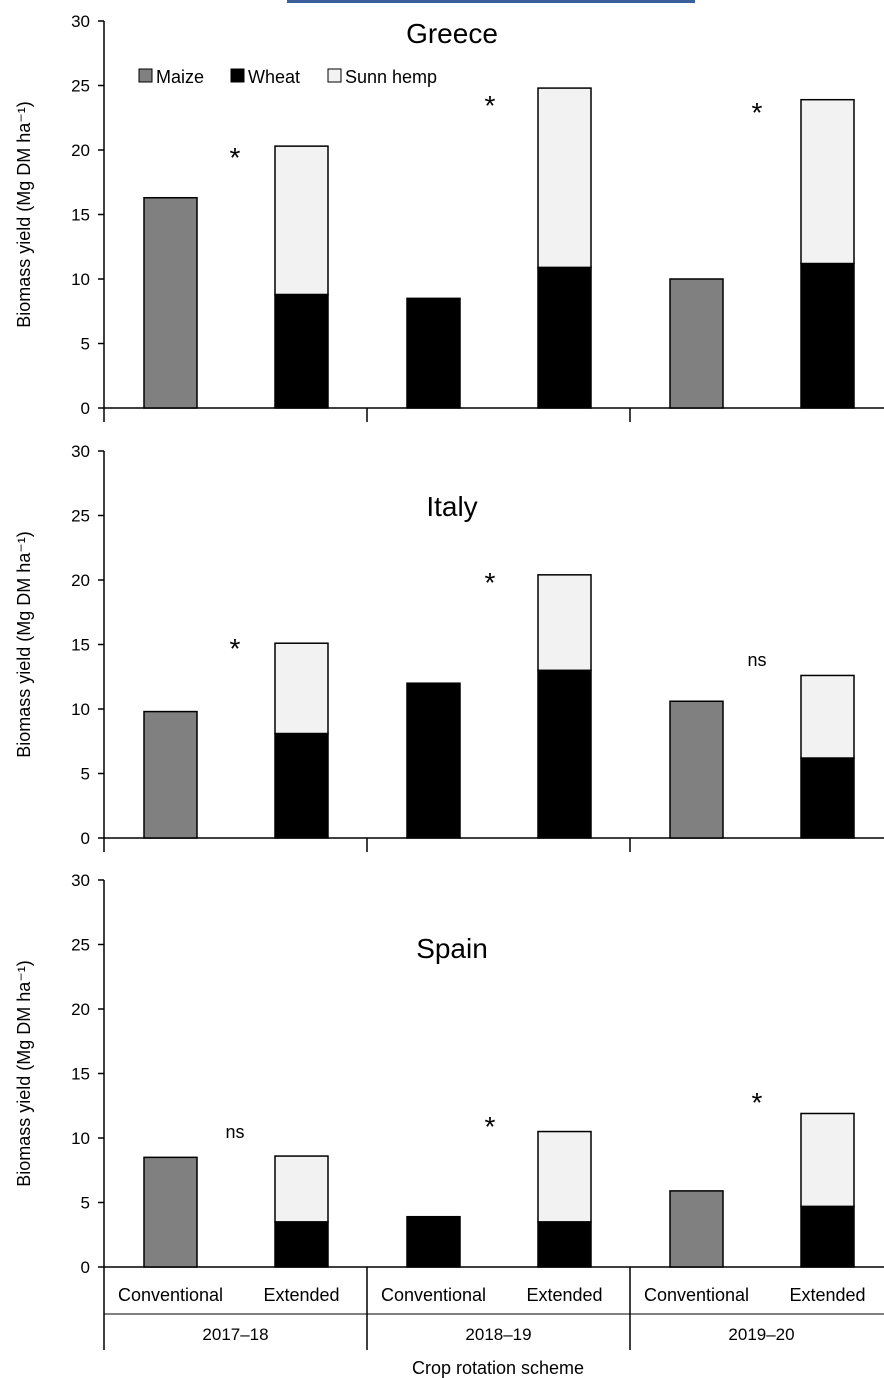 The image size is (884, 1378). I want to click on legend: Maize Wheat Sunn hemp, so click(287, 77).